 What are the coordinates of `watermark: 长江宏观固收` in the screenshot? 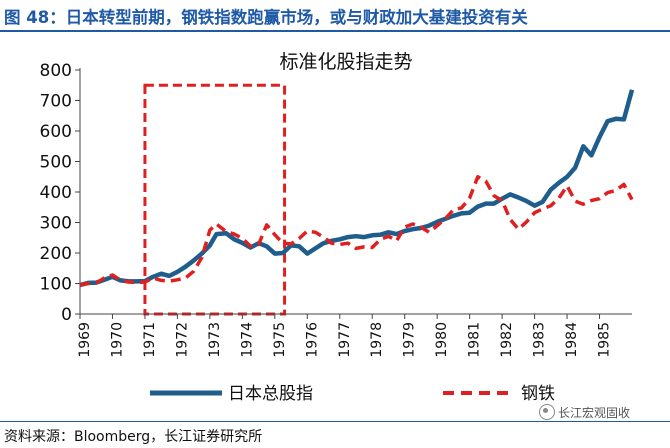 It's located at (585, 412).